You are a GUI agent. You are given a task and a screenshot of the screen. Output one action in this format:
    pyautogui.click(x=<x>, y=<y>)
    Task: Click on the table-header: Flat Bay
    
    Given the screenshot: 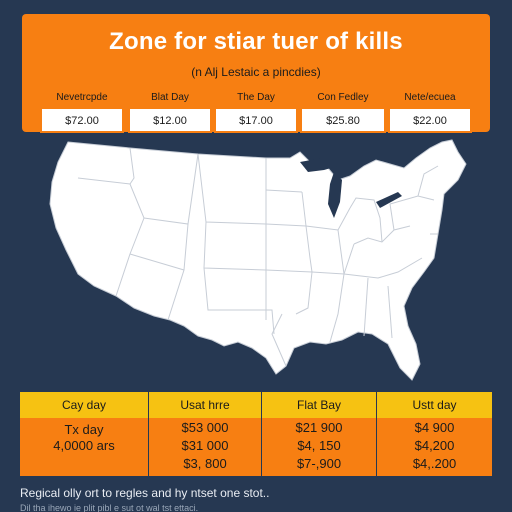 What is the action you would take?
    pyautogui.click(x=319, y=405)
    